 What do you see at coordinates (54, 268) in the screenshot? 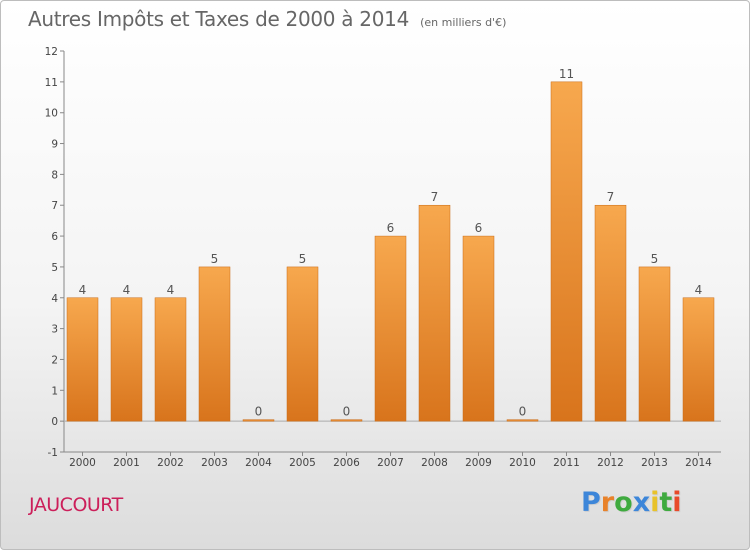
I see `y-tick-label: 5` at bounding box center [54, 268].